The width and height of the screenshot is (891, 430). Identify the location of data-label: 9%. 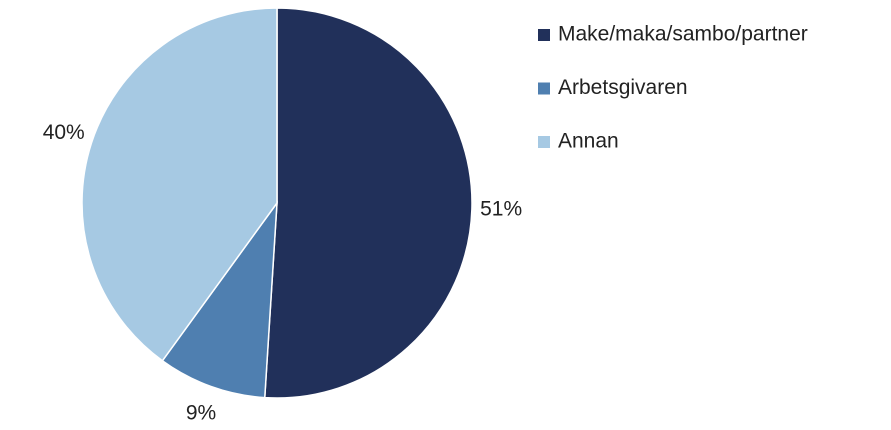
(201, 413).